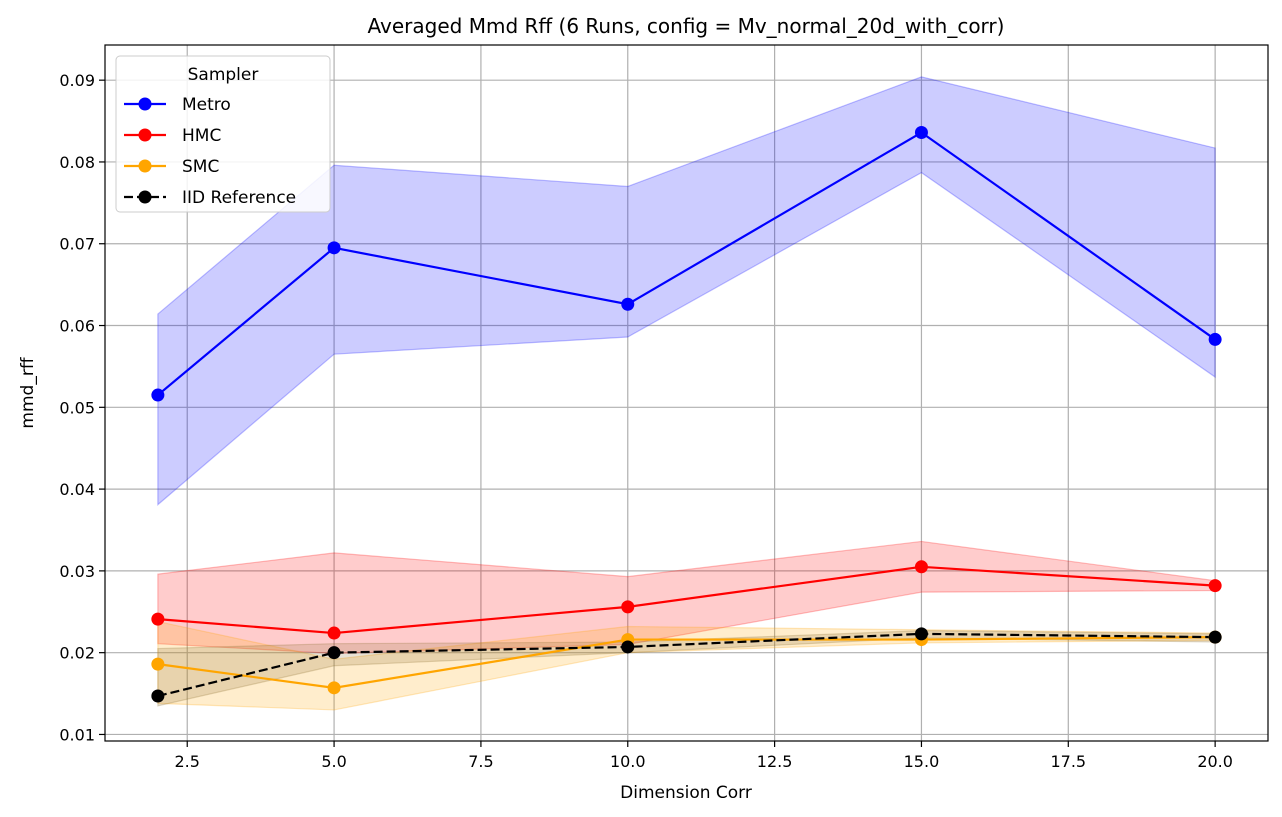 The height and width of the screenshot is (817, 1282). I want to click on legend-iid-reference-marker, so click(145, 197).